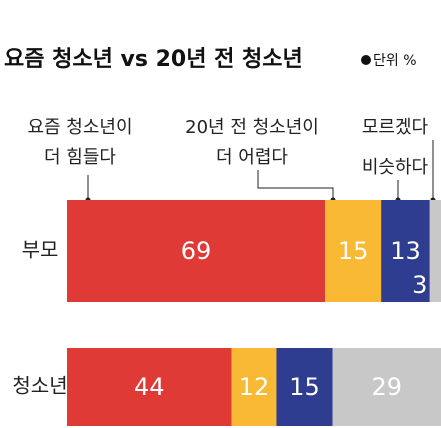  What do you see at coordinates (395, 127) in the screenshot?
I see `legend-label: 모르겠다` at bounding box center [395, 127].